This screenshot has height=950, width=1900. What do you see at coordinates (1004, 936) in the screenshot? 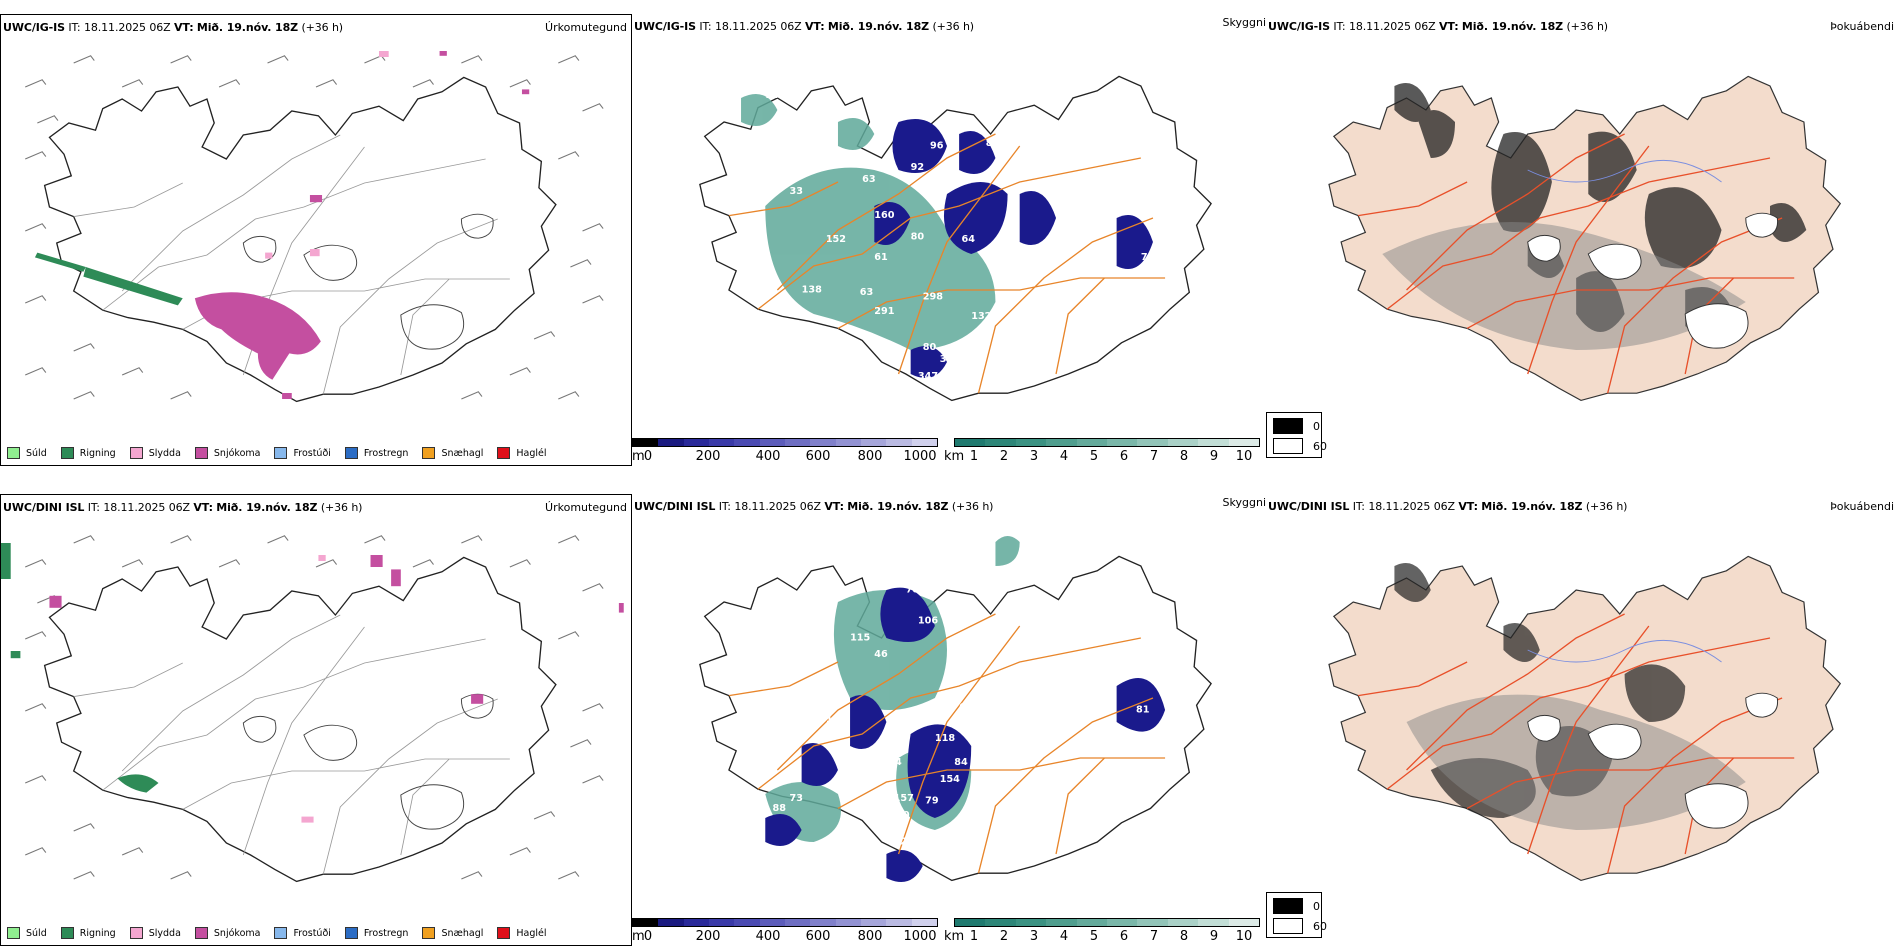
I see `colorbar-tick: 2` at bounding box center [1004, 936].